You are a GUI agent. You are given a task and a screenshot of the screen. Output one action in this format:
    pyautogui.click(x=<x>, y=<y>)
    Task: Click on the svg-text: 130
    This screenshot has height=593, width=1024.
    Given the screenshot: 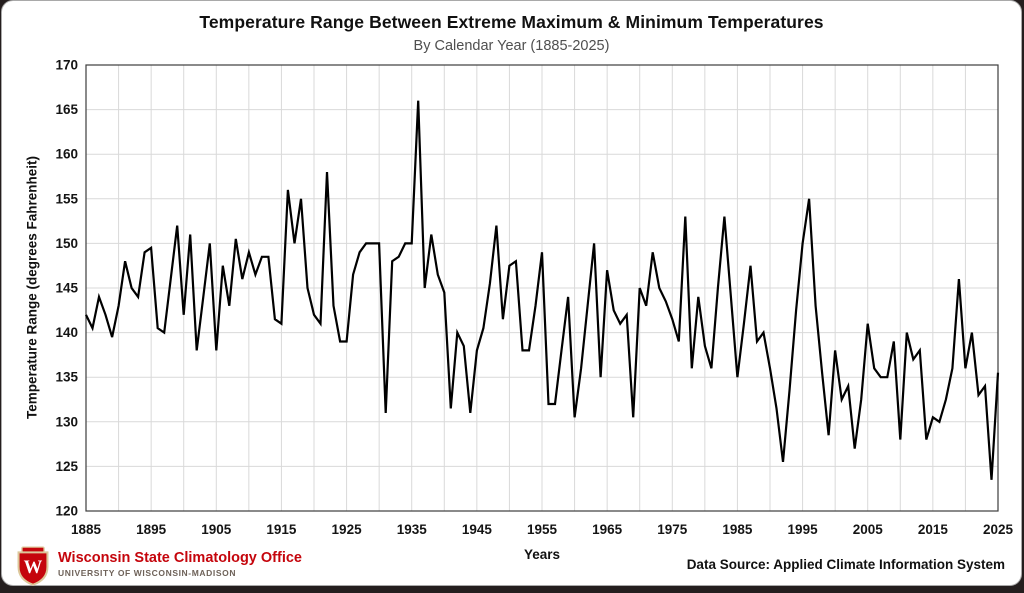 What is the action you would take?
    pyautogui.click(x=66, y=421)
    